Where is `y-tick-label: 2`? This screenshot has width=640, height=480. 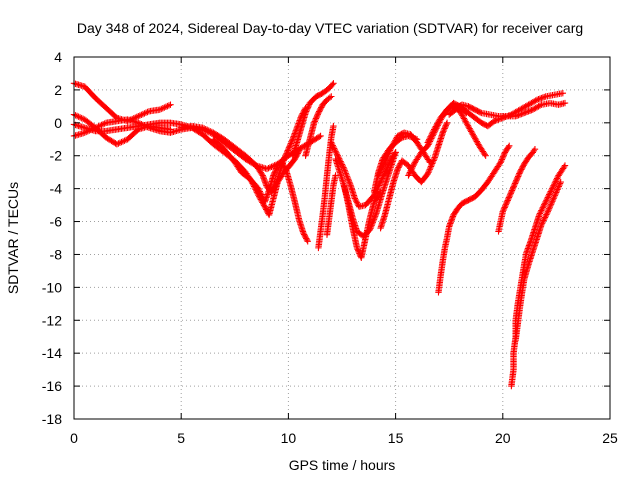 y-tick-label: 2 is located at coordinates (58, 90).